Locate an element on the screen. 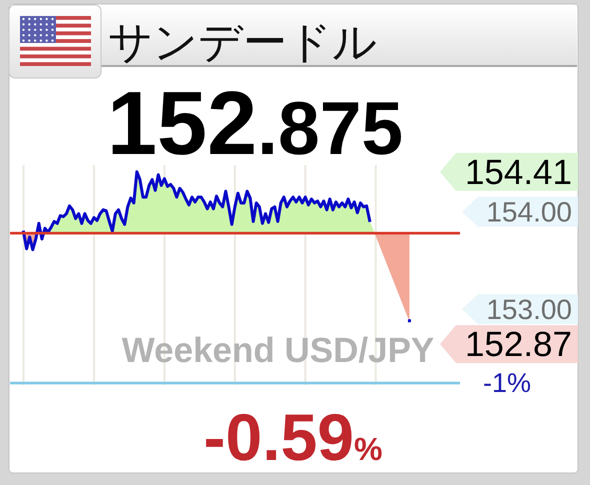 This screenshot has width=590, height=485. y-tick-label: 154.00 is located at coordinates (529, 212).